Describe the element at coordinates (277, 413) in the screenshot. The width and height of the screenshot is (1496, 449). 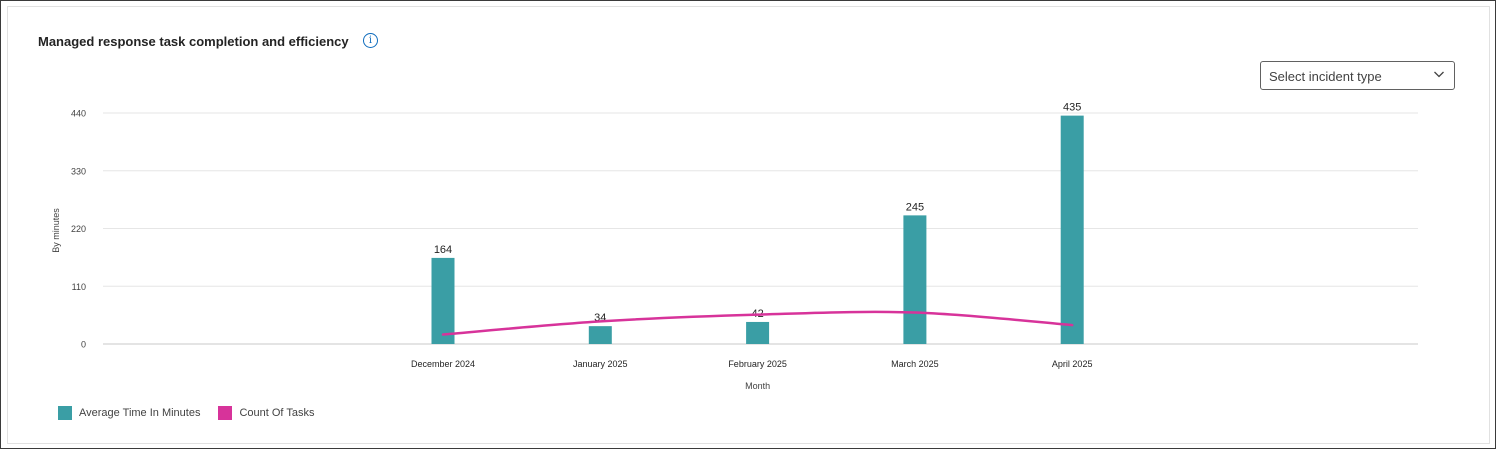
I see `legend-label-count-tasks: Count Of Tasks` at that location.